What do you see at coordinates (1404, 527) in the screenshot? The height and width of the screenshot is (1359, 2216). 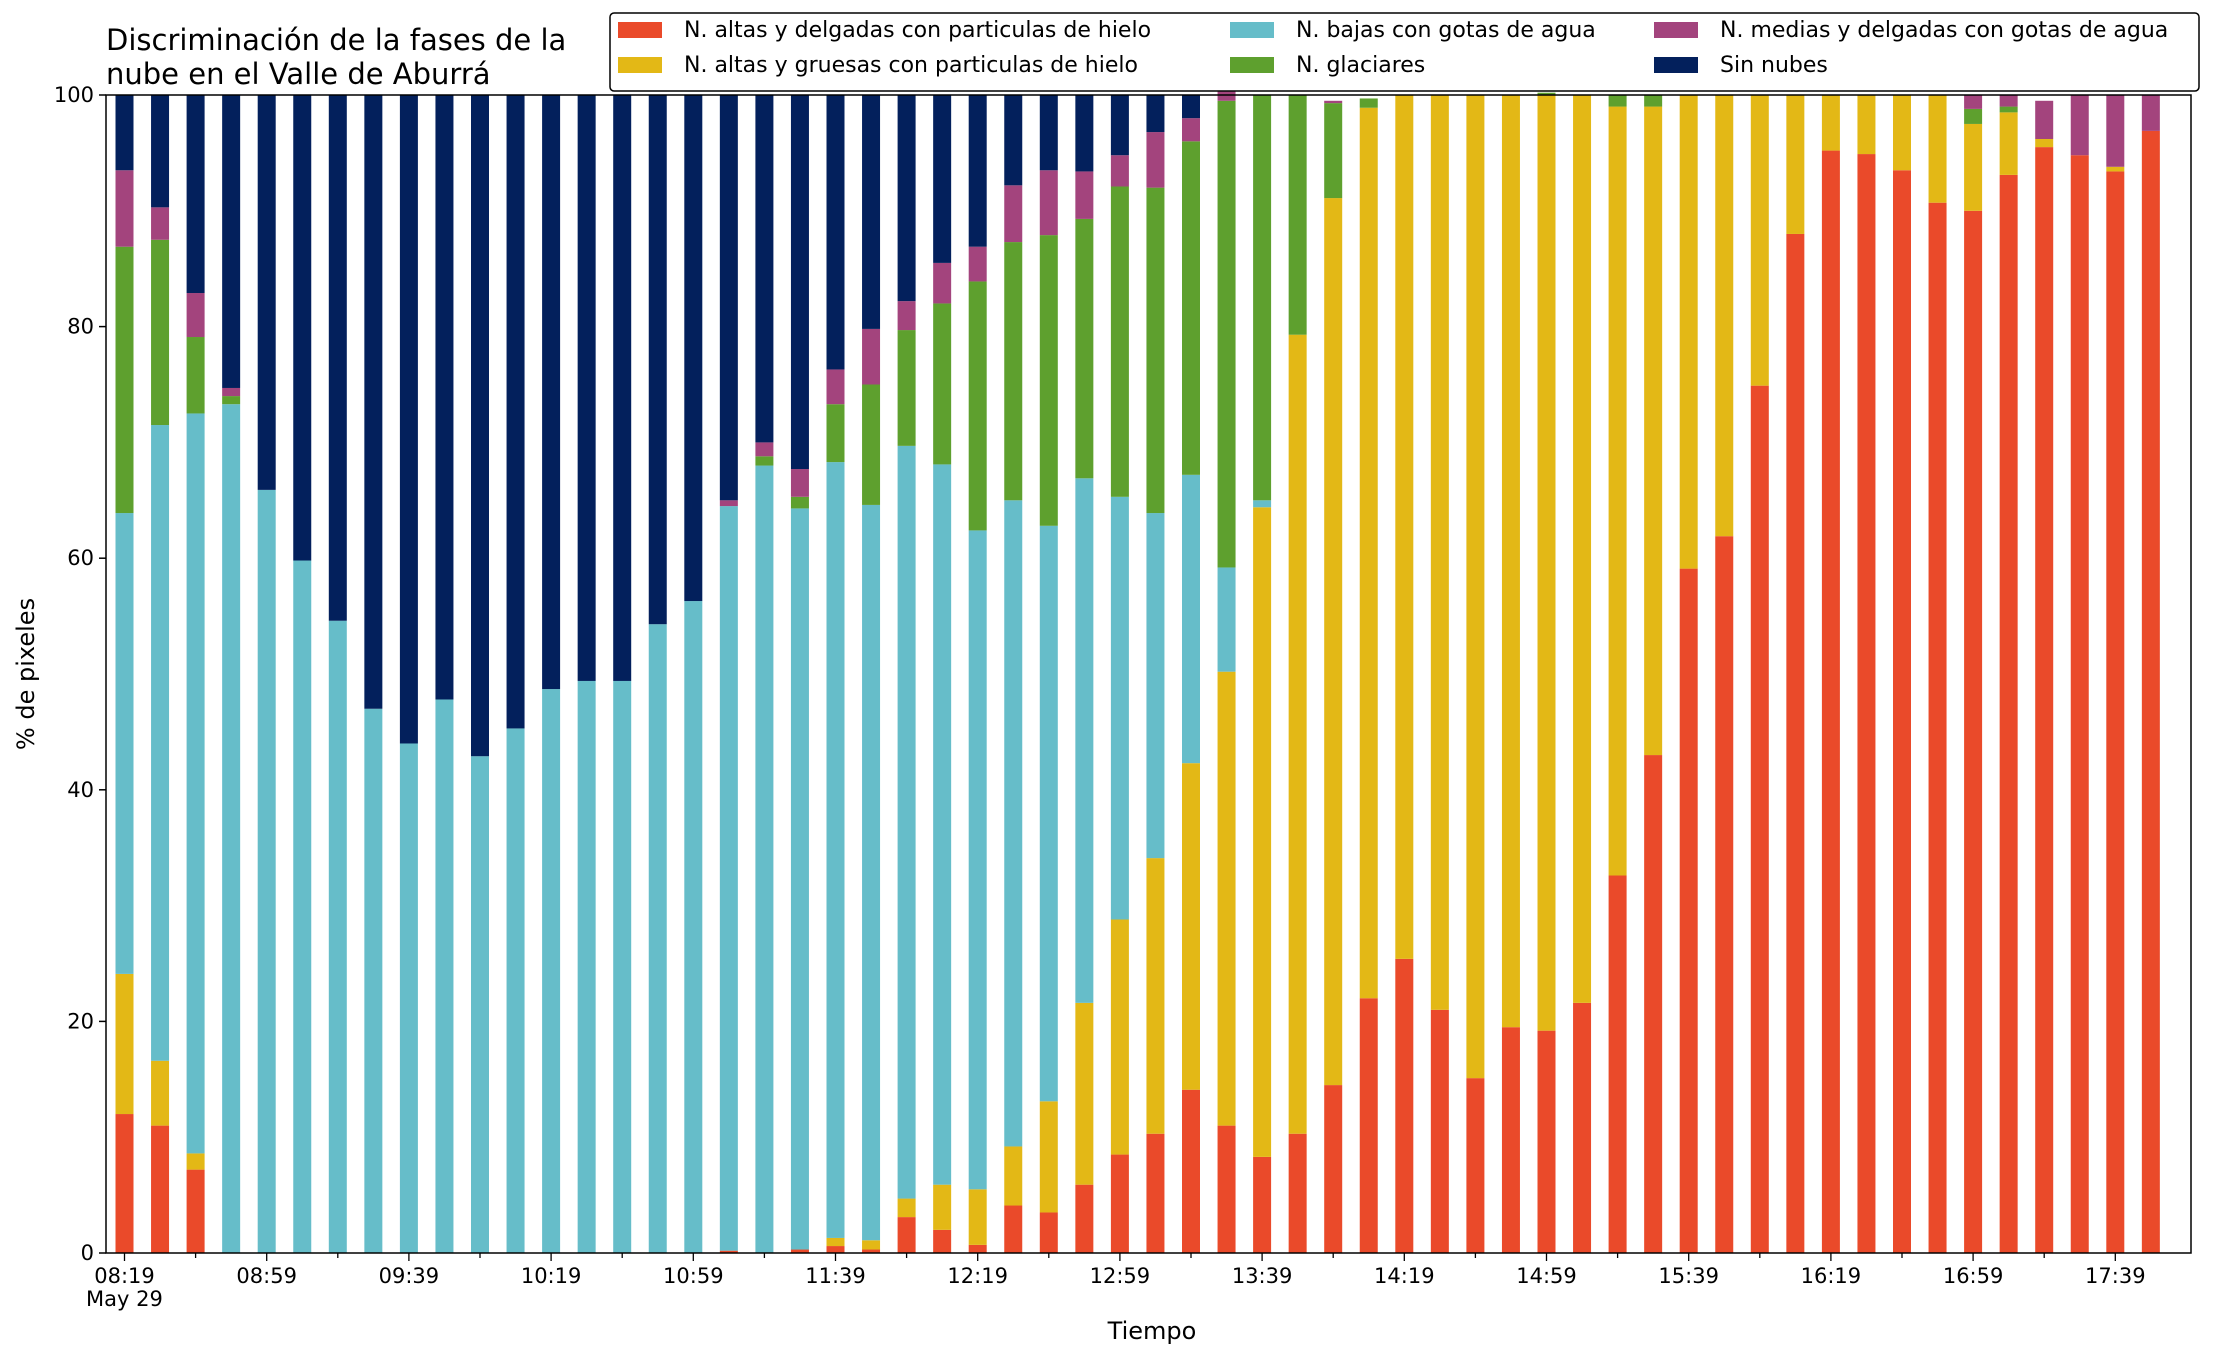 I see `bar-segment-s1-t36` at bounding box center [1404, 527].